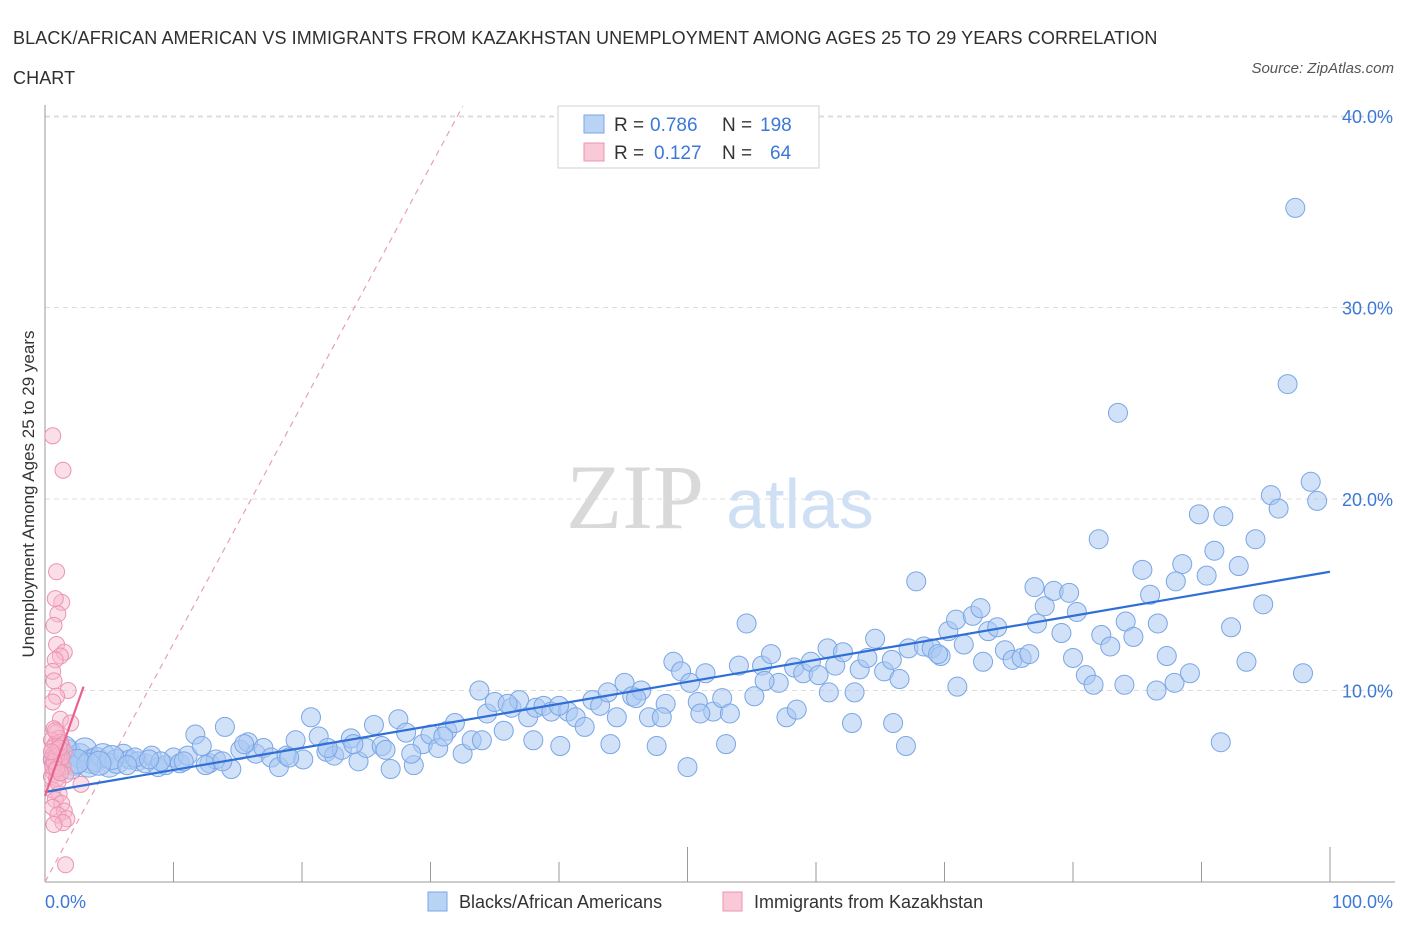 The height and width of the screenshot is (930, 1406). What do you see at coordinates (1367, 309) in the screenshot?
I see `y-tick-label: 30.0%` at bounding box center [1367, 309].